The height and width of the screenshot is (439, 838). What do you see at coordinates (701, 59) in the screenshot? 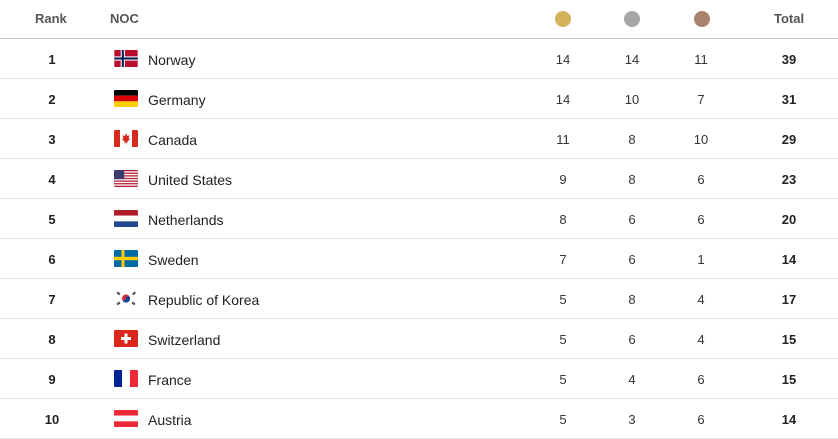
I see `bronze-count: 11` at bounding box center [701, 59].